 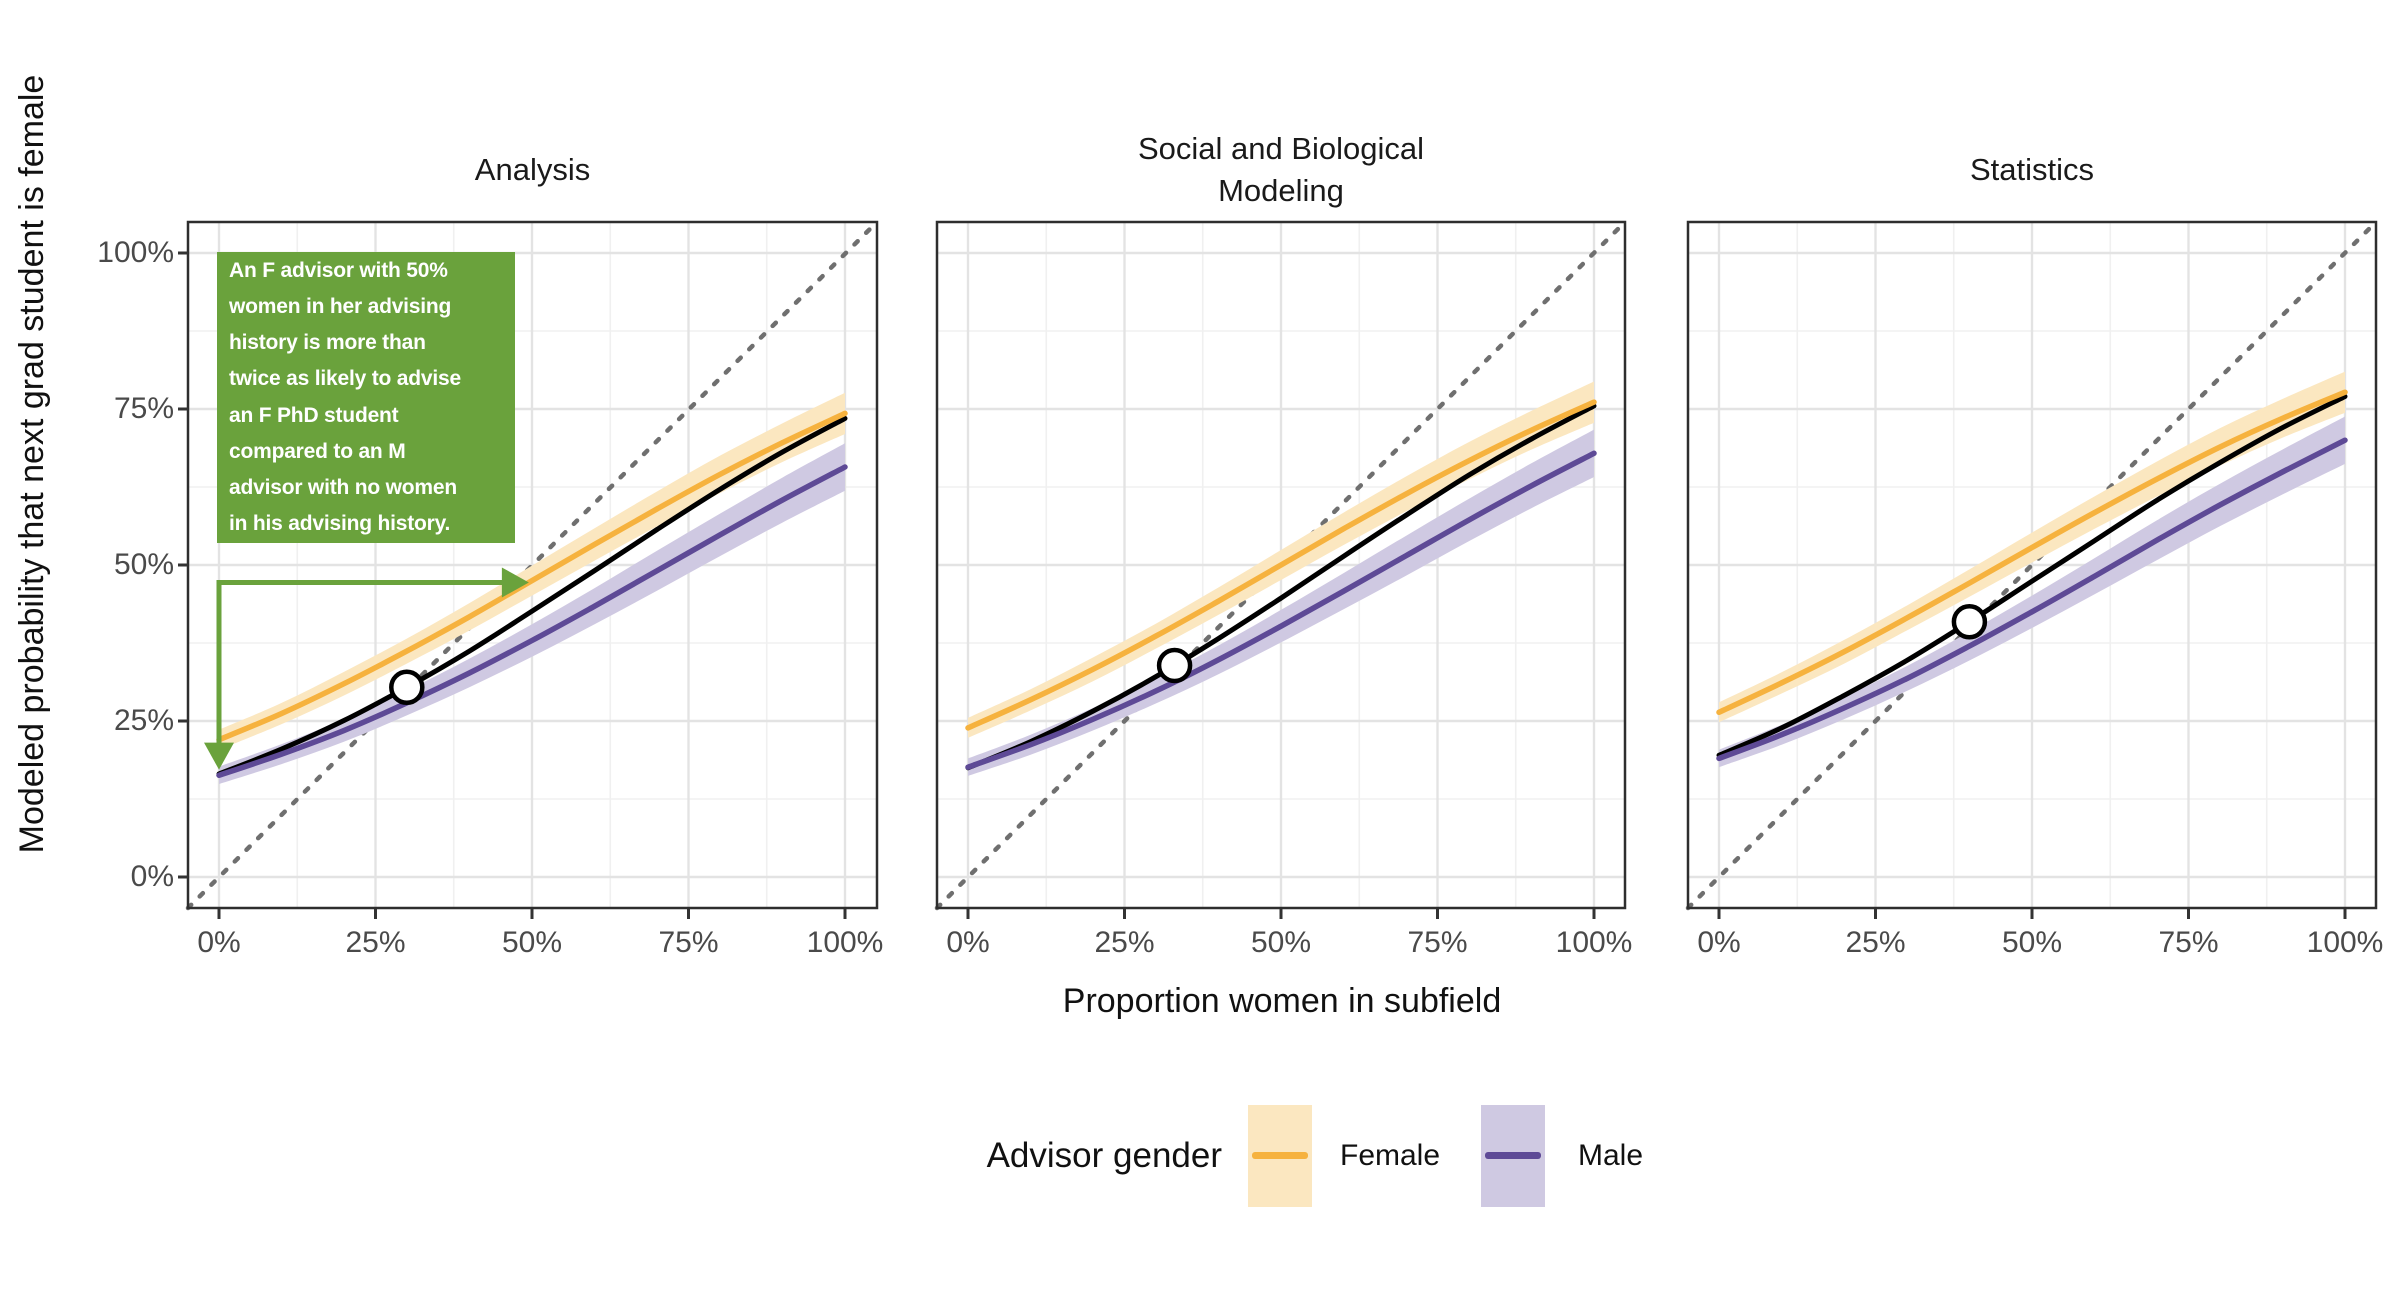 I want to click on y-tick-label: 75%, so click(x=143, y=408).